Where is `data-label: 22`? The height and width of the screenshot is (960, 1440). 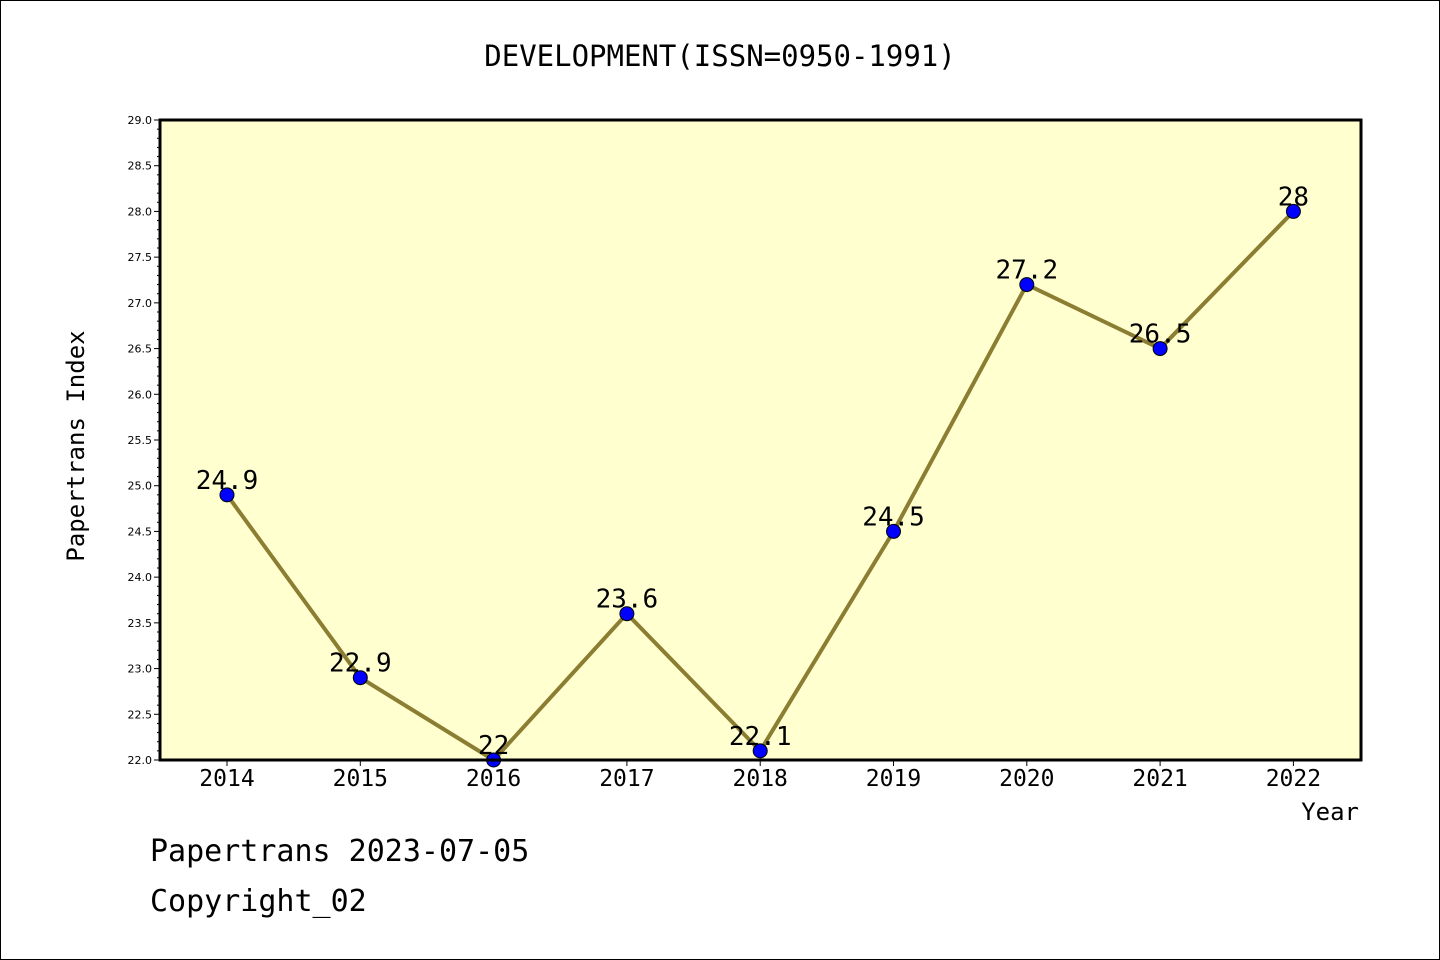
data-label: 22 is located at coordinates (493, 746).